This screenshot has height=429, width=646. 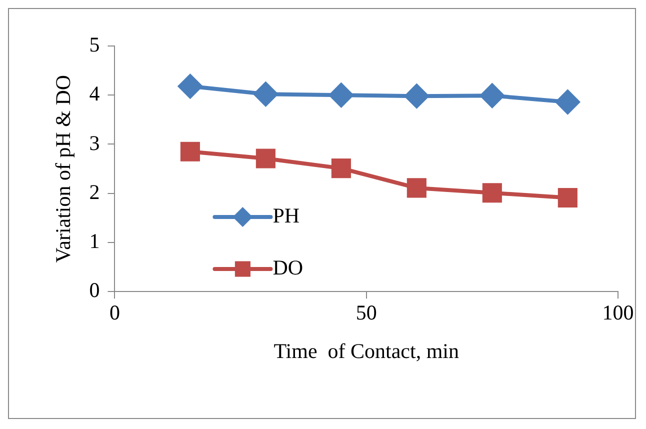 What do you see at coordinates (94, 142) in the screenshot?
I see `y-tick-label: 3` at bounding box center [94, 142].